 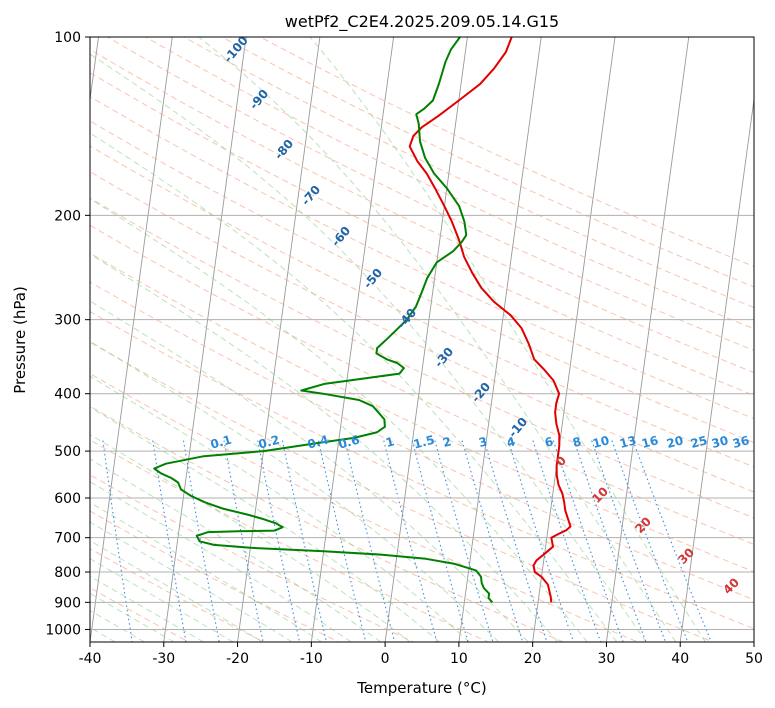 What do you see at coordinates (67, 395) in the screenshot?
I see `y-tick-label: 400` at bounding box center [67, 395].